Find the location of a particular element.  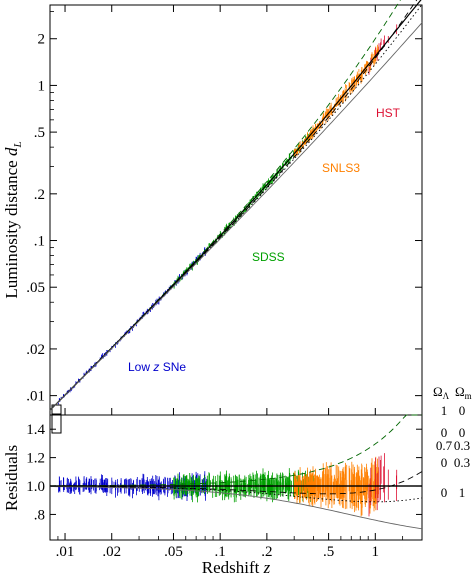

y-tick-label-bottom: 1.2 is located at coordinates (35, 459).